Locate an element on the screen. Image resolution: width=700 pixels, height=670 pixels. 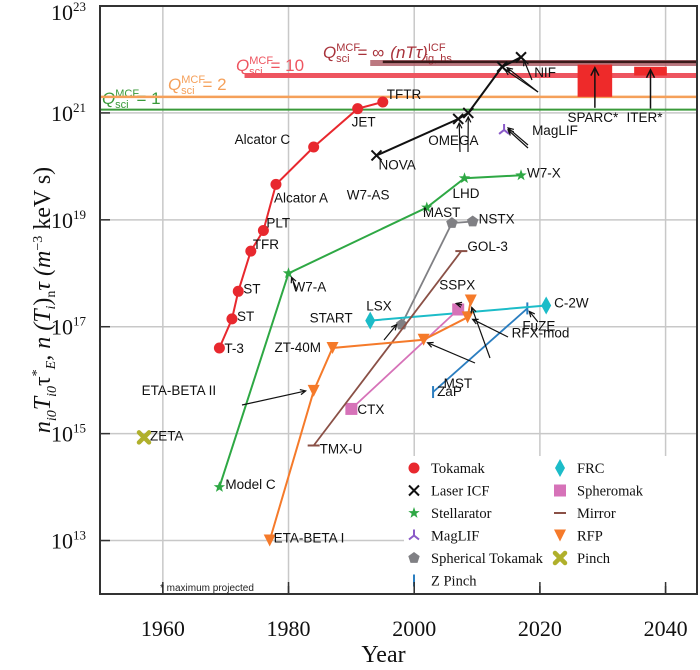
projected-boxes: SPARC* ITER* is located at coordinates (617, 94).